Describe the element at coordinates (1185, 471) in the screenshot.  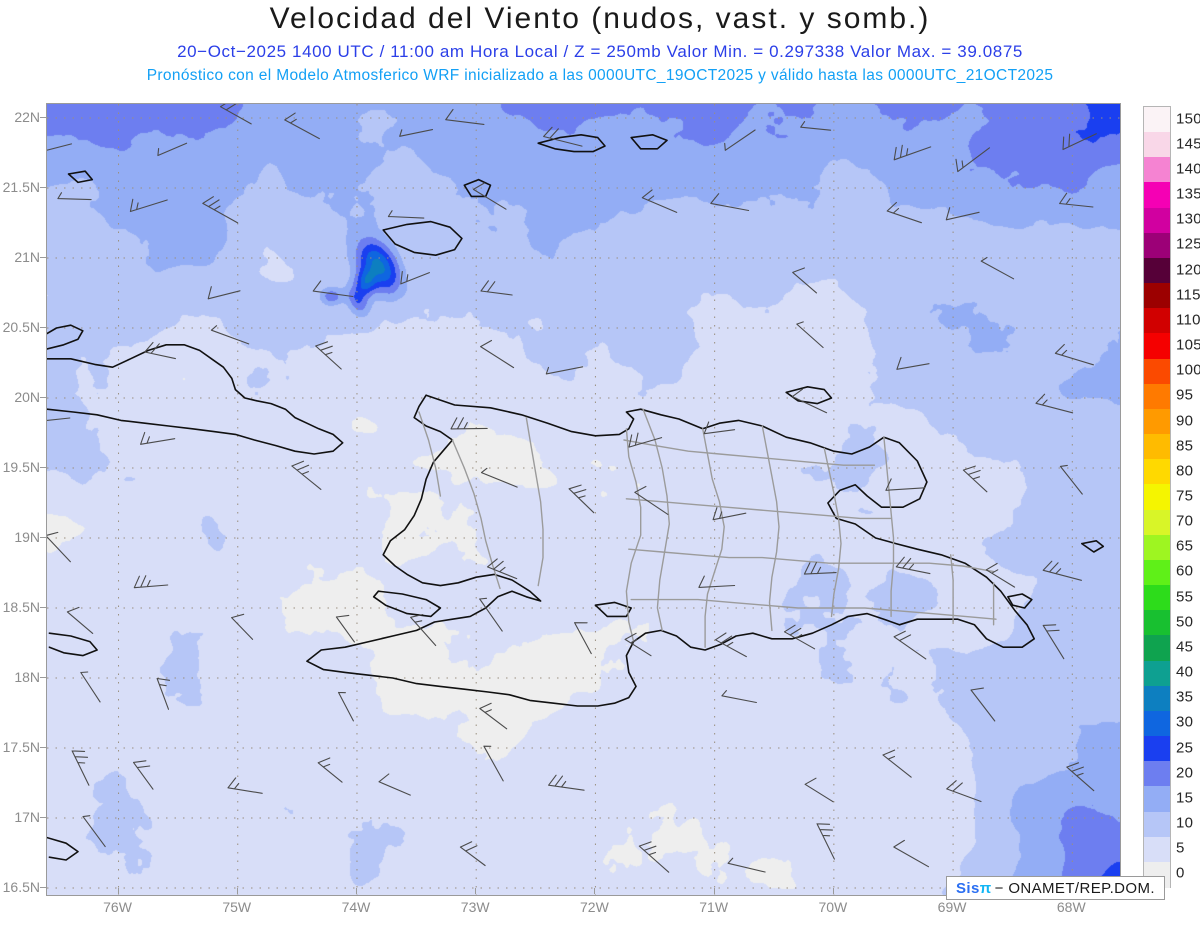
I see `colorbar-tick-label: 80` at that location.